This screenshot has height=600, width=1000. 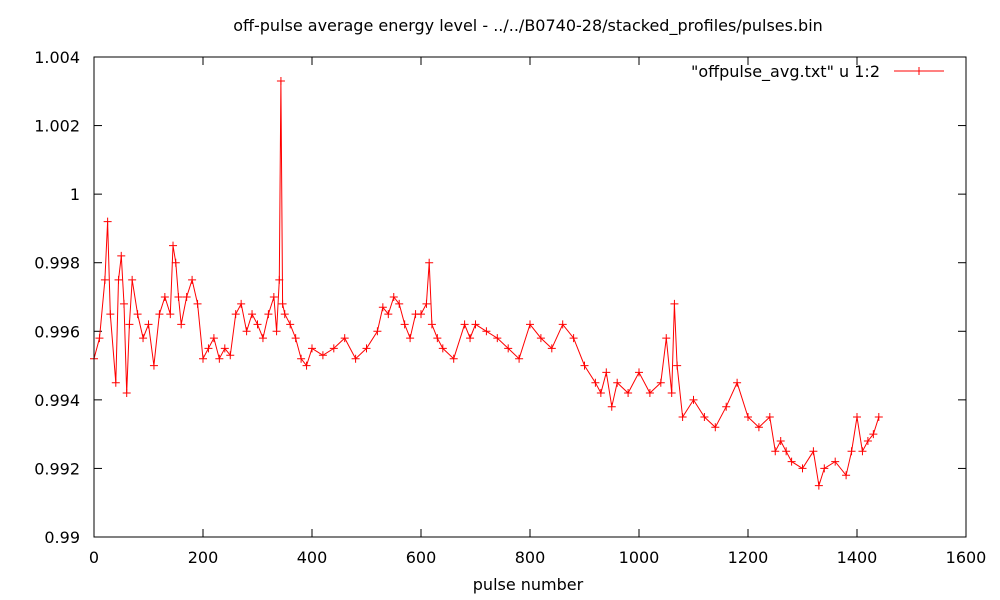 I want to click on y-tick-label: 1.004, so click(x=57, y=57).